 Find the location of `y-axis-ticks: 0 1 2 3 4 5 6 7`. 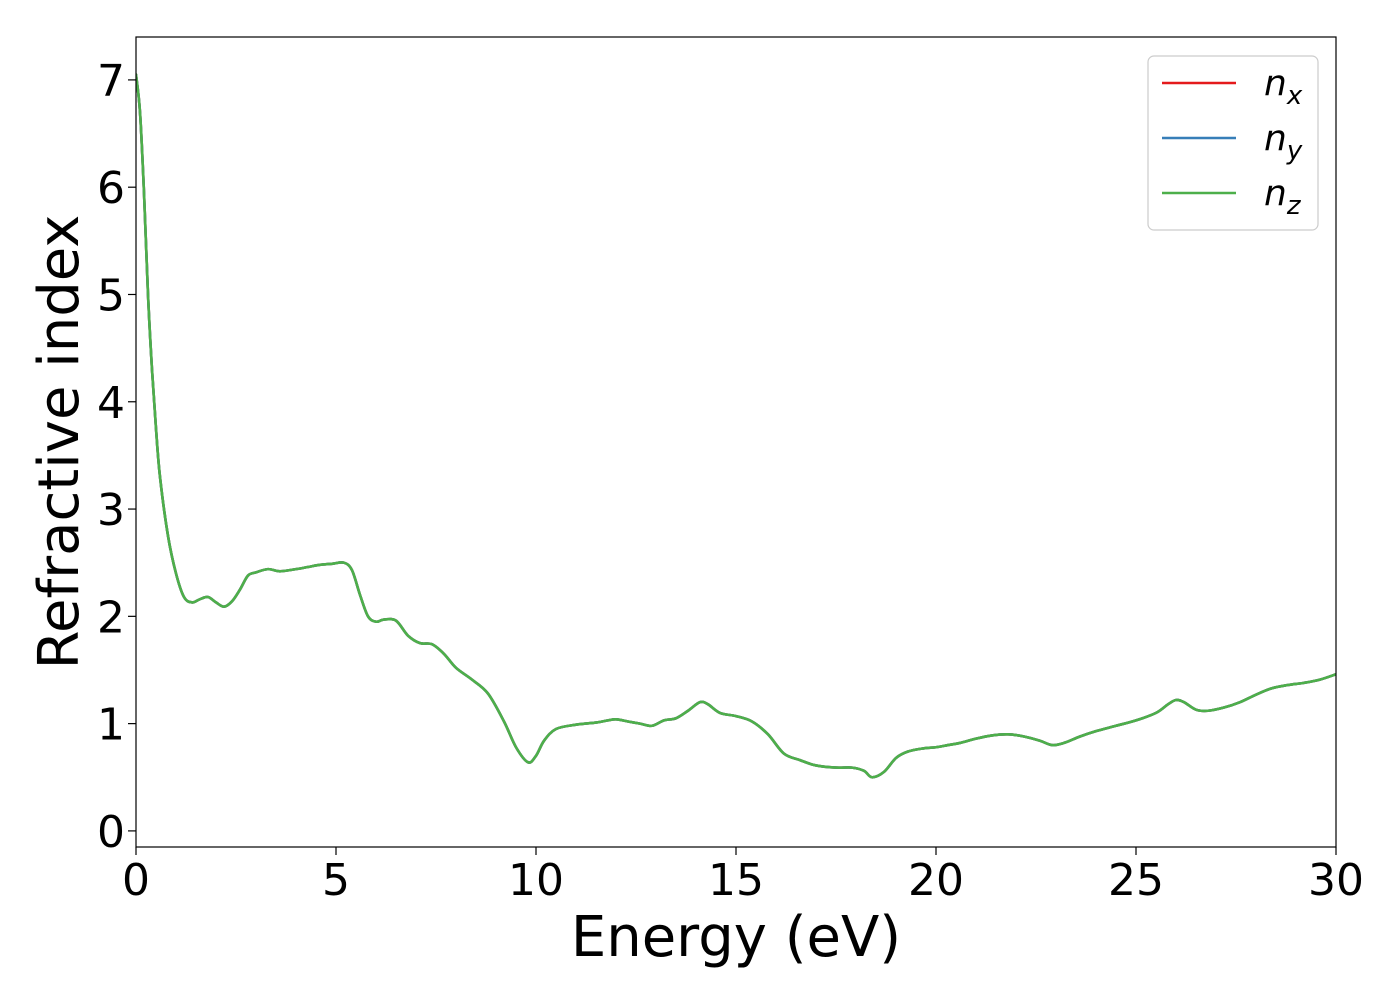

y-axis-ticks: 0 1 2 3 4 5 6 7 is located at coordinates (116, 457).